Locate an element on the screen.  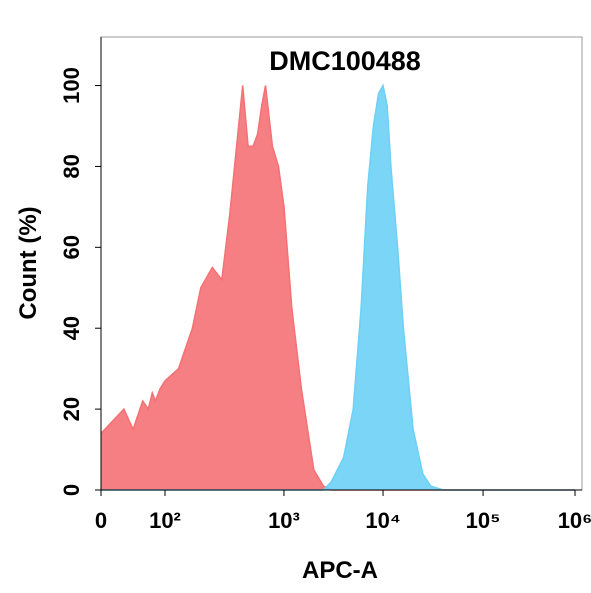
x-axis-label: APC-A is located at coordinates (340, 570).